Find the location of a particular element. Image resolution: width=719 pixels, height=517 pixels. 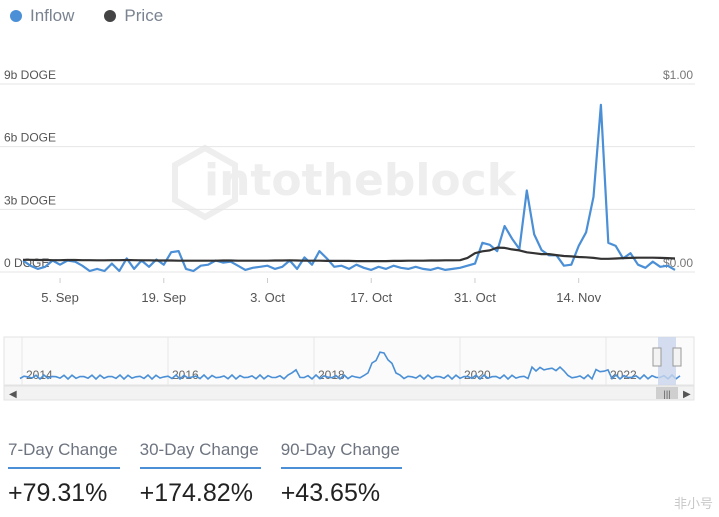

x-tick-label: 14. Nov is located at coordinates (578, 297).